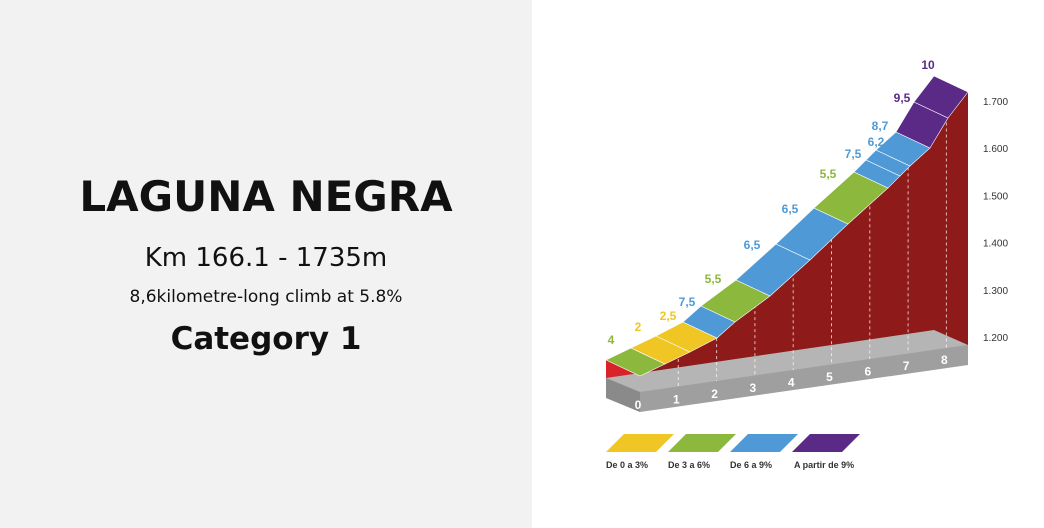 This screenshot has width=1044, height=528. Describe the element at coordinates (266, 296) in the screenshot. I see `climb-detail: 8,6kilometre-long climb at 5.8%` at that location.